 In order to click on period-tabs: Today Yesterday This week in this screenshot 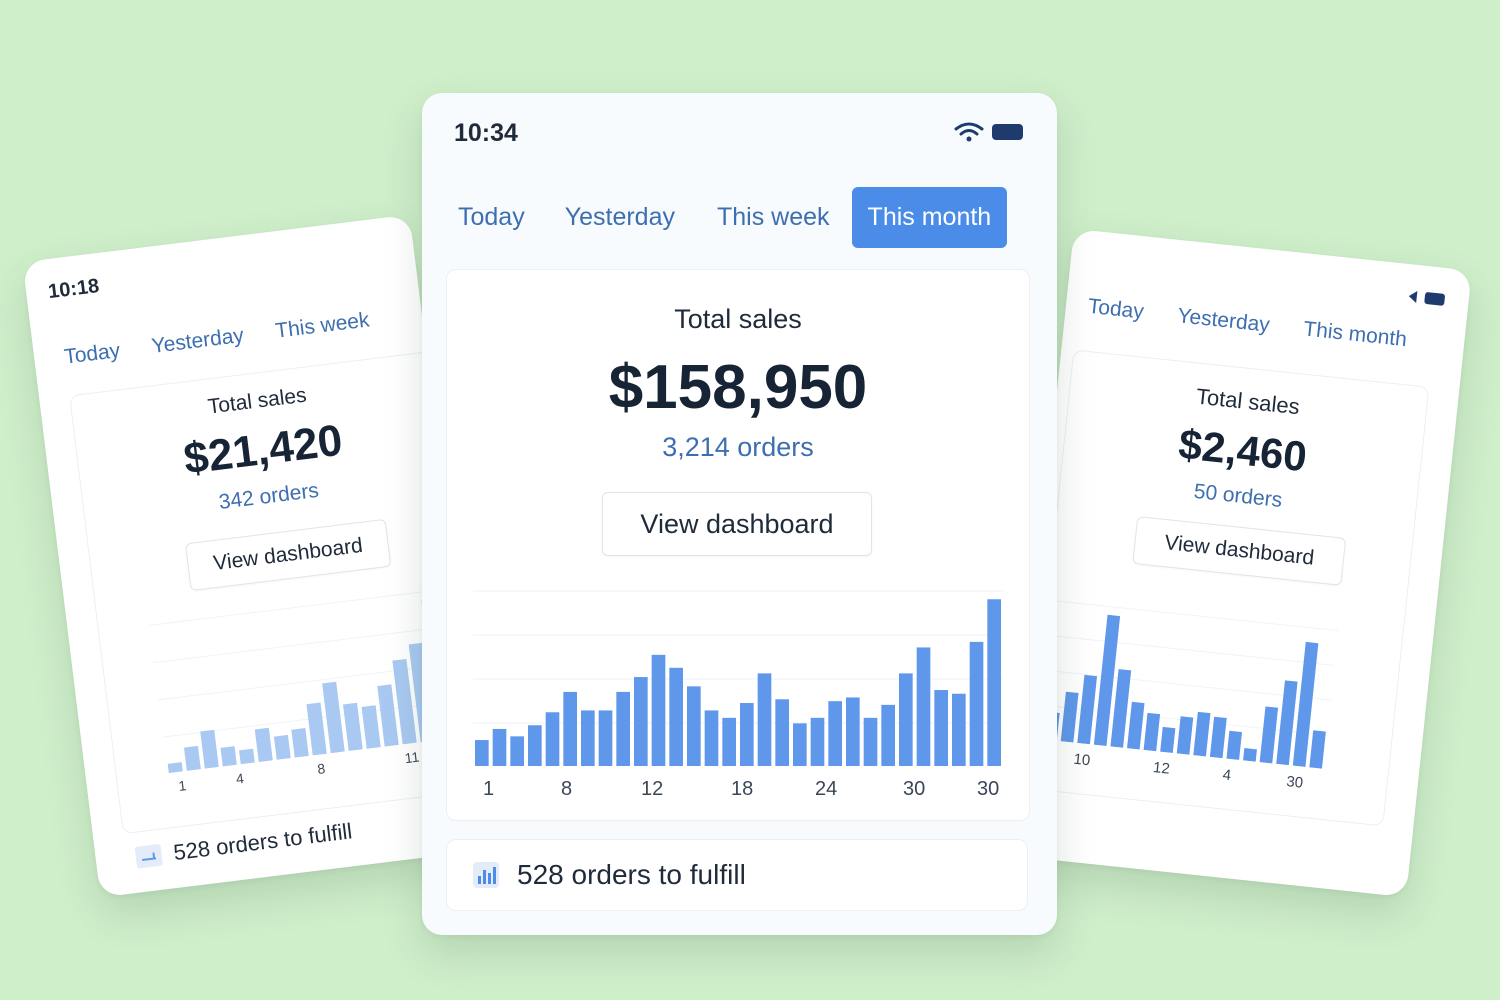, I will do `click(217, 338)`.